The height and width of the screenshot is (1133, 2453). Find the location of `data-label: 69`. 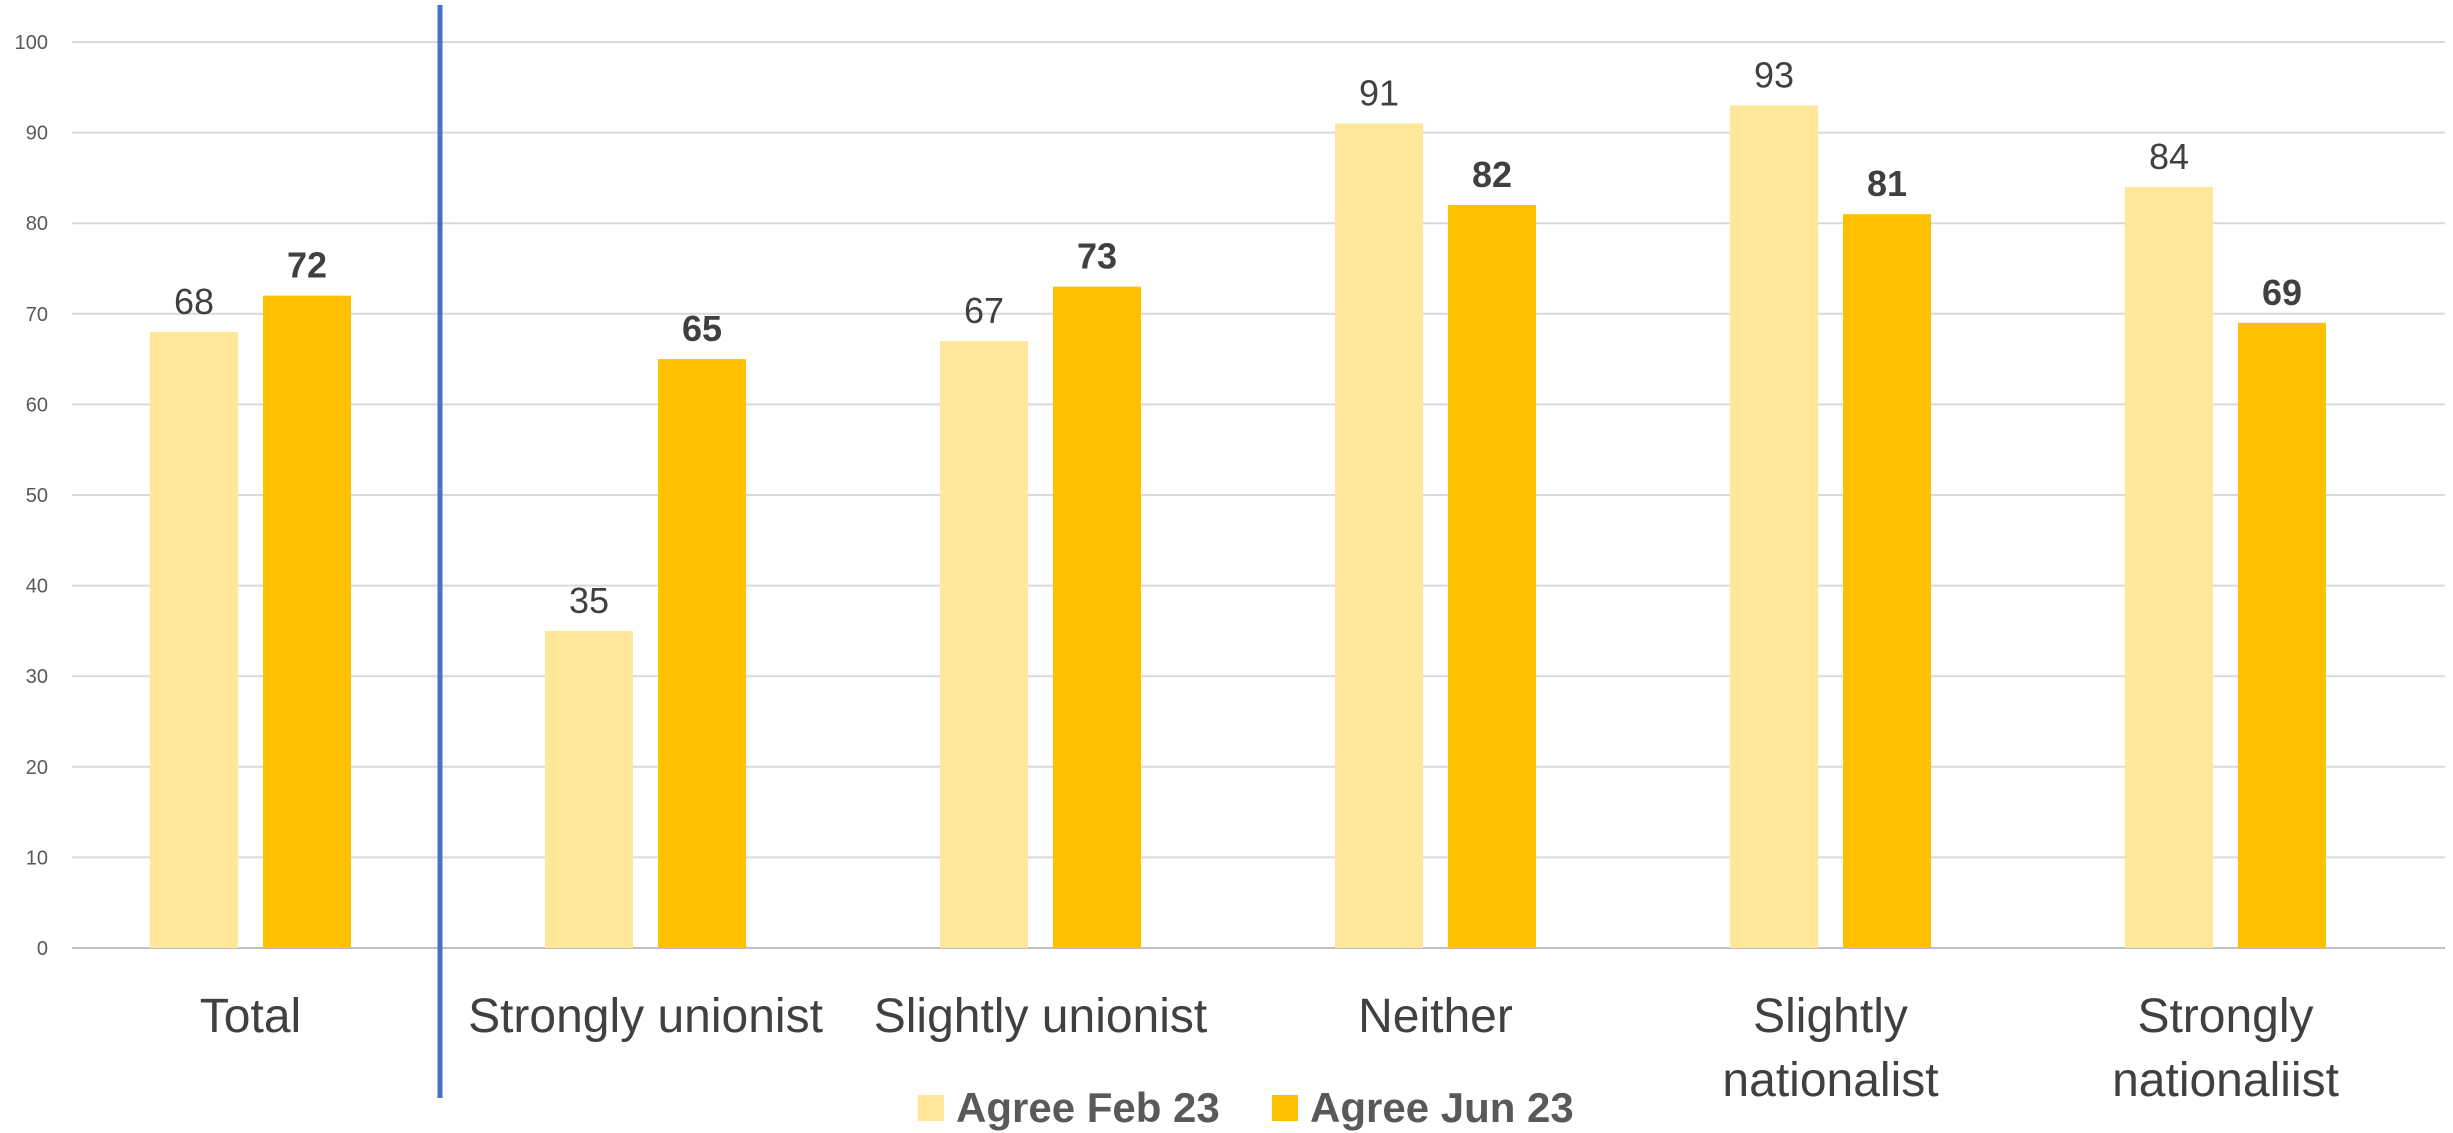

data-label: 69 is located at coordinates (2282, 292).